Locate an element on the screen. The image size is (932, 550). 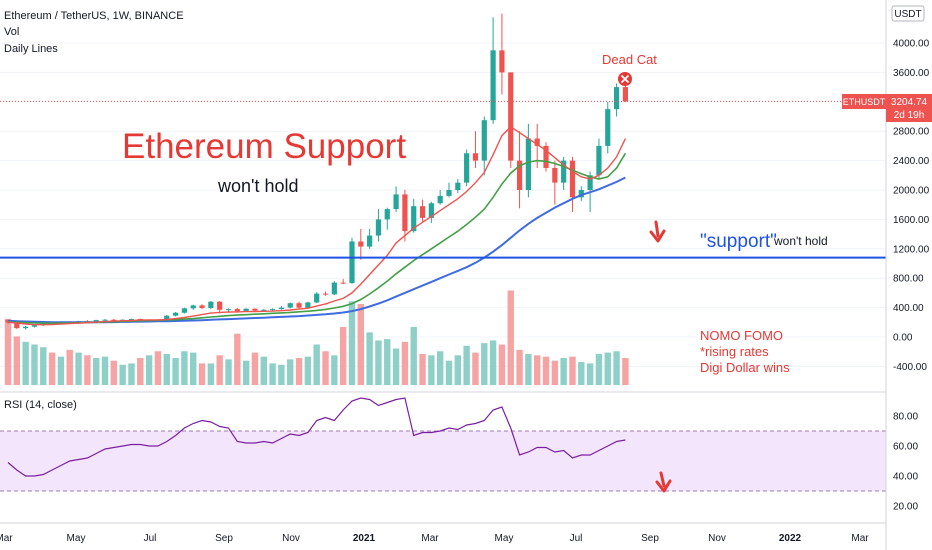
down-arrow-icon is located at coordinates (657, 231).